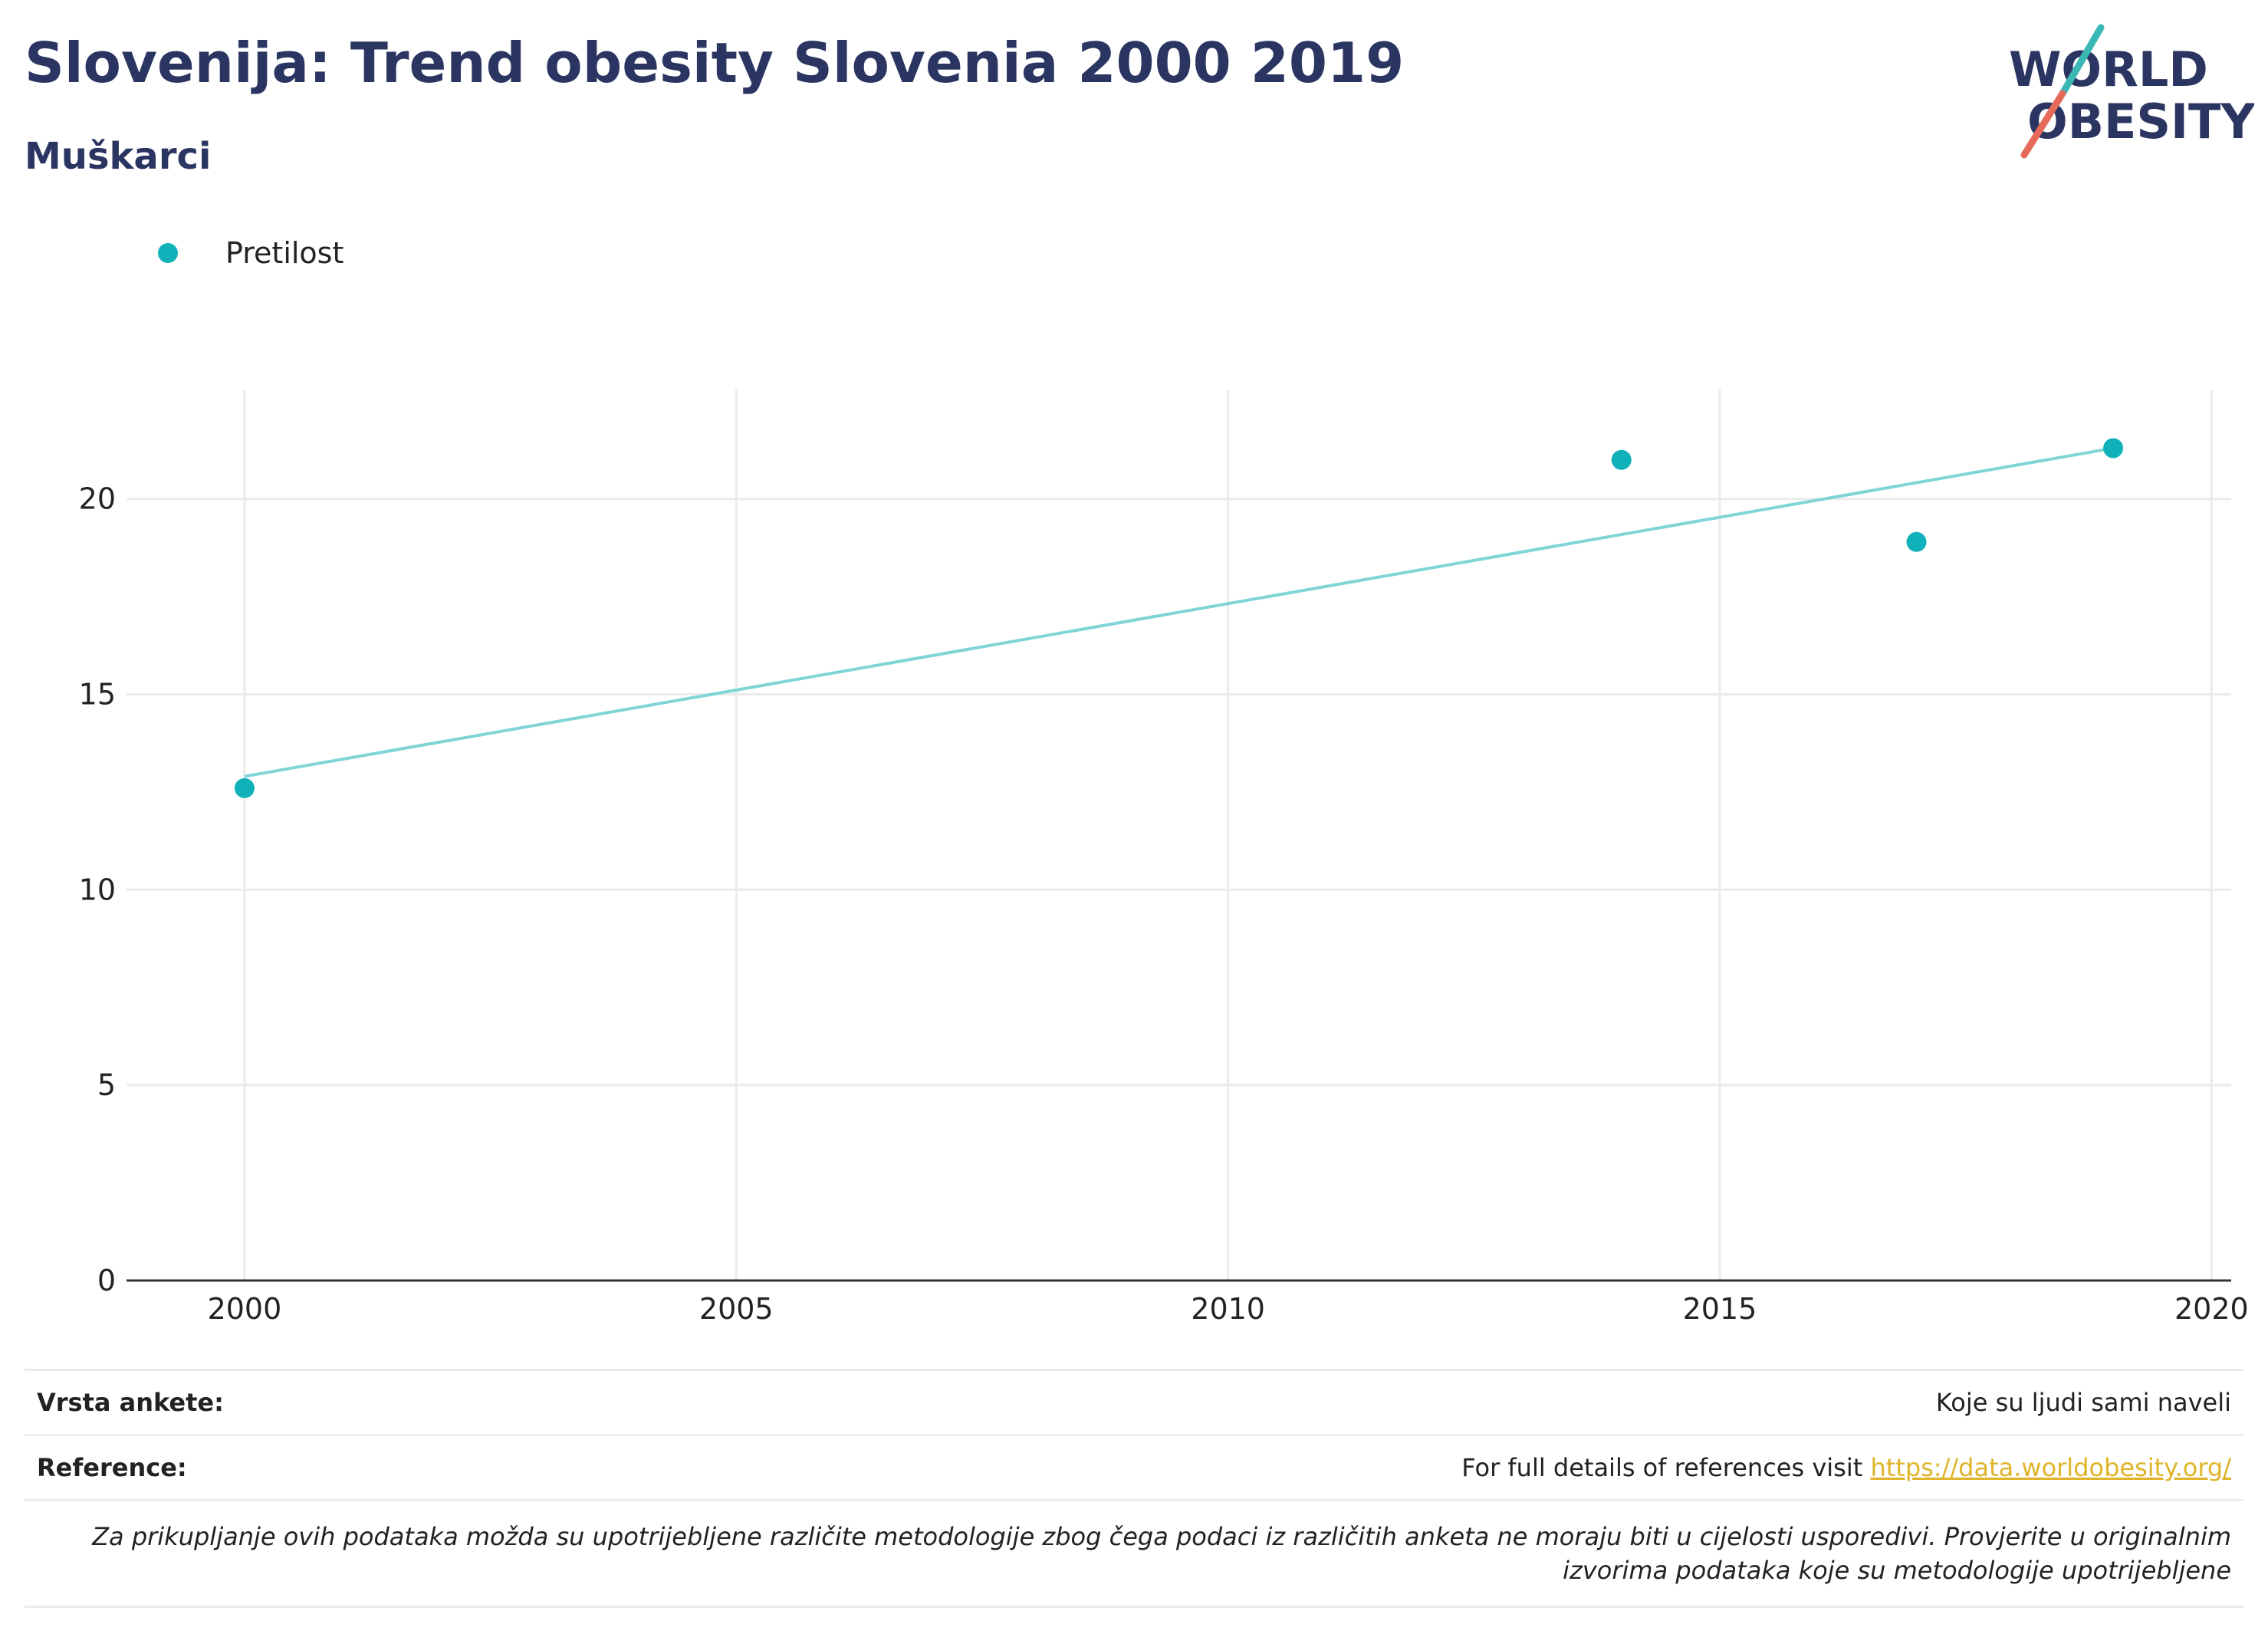 The height and width of the screenshot is (1634, 2268). I want to click on legend-label: Pretilost, so click(284, 253).